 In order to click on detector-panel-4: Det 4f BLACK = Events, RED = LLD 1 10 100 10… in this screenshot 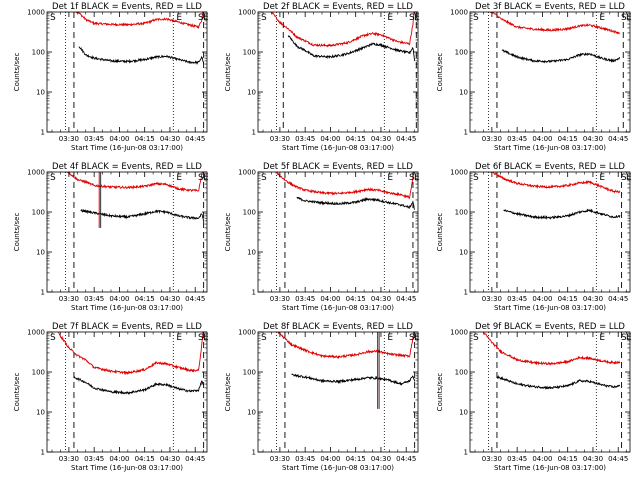, I will do `click(111, 237)`.